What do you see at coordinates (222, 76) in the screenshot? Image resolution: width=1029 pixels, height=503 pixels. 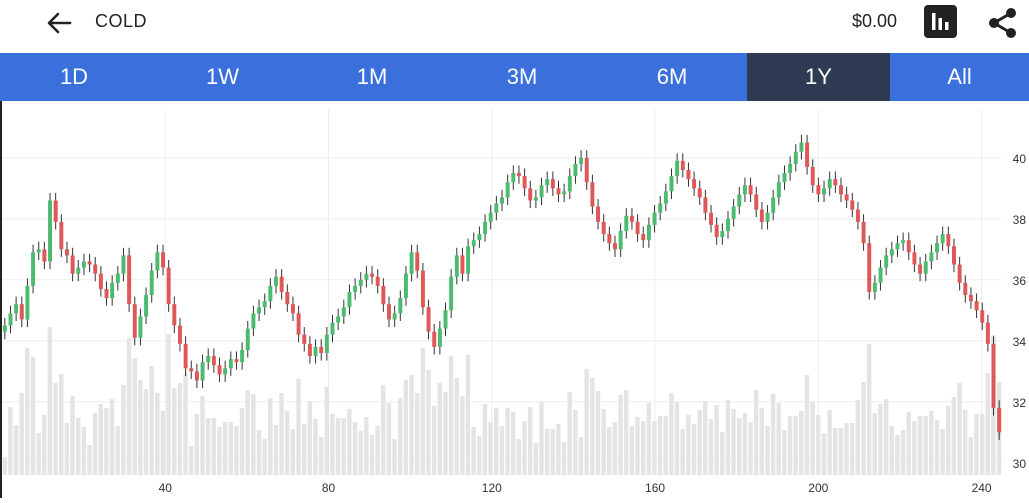 I see `tab-1w: 1W` at bounding box center [222, 76].